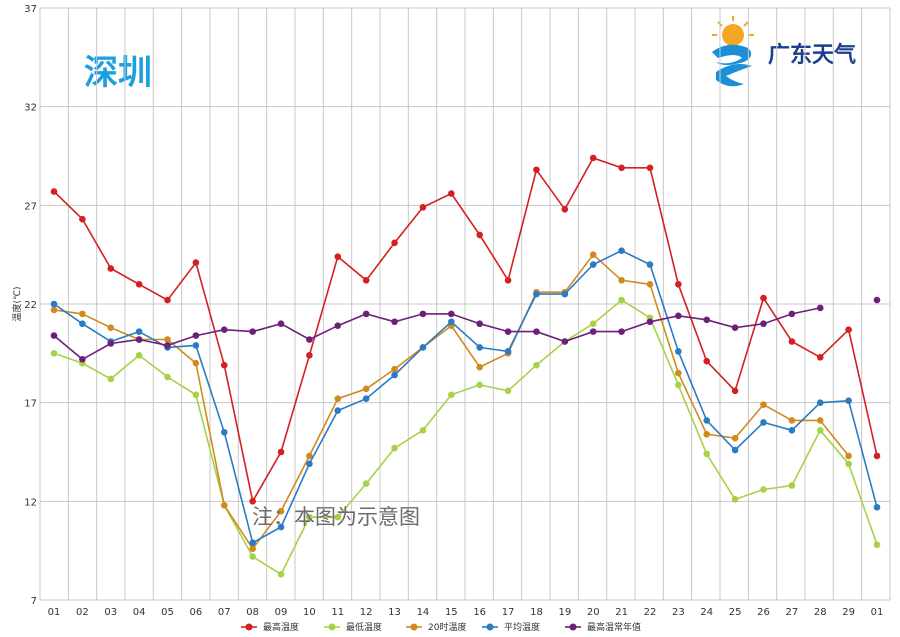  I want to click on y-tick-label: 37, so click(30, 9).